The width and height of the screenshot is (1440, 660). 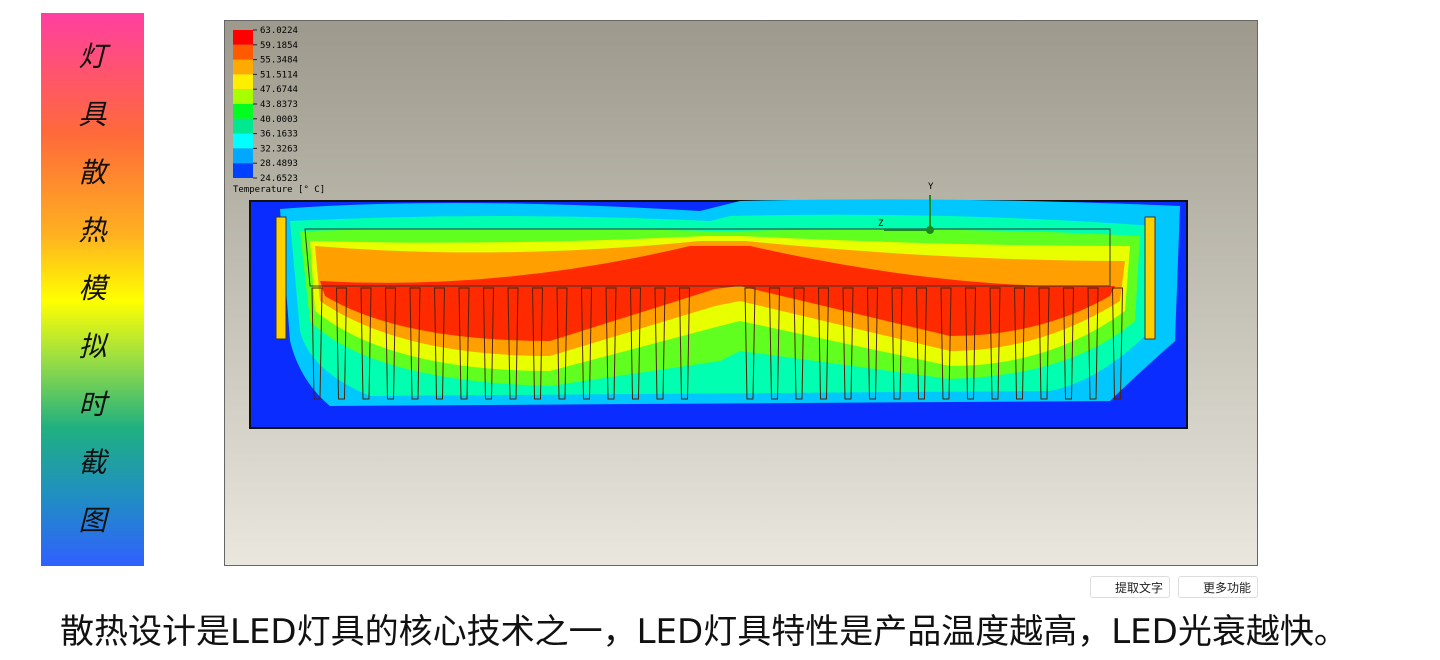 What do you see at coordinates (1218, 587) in the screenshot?
I see `more-button: 更多功能` at bounding box center [1218, 587].